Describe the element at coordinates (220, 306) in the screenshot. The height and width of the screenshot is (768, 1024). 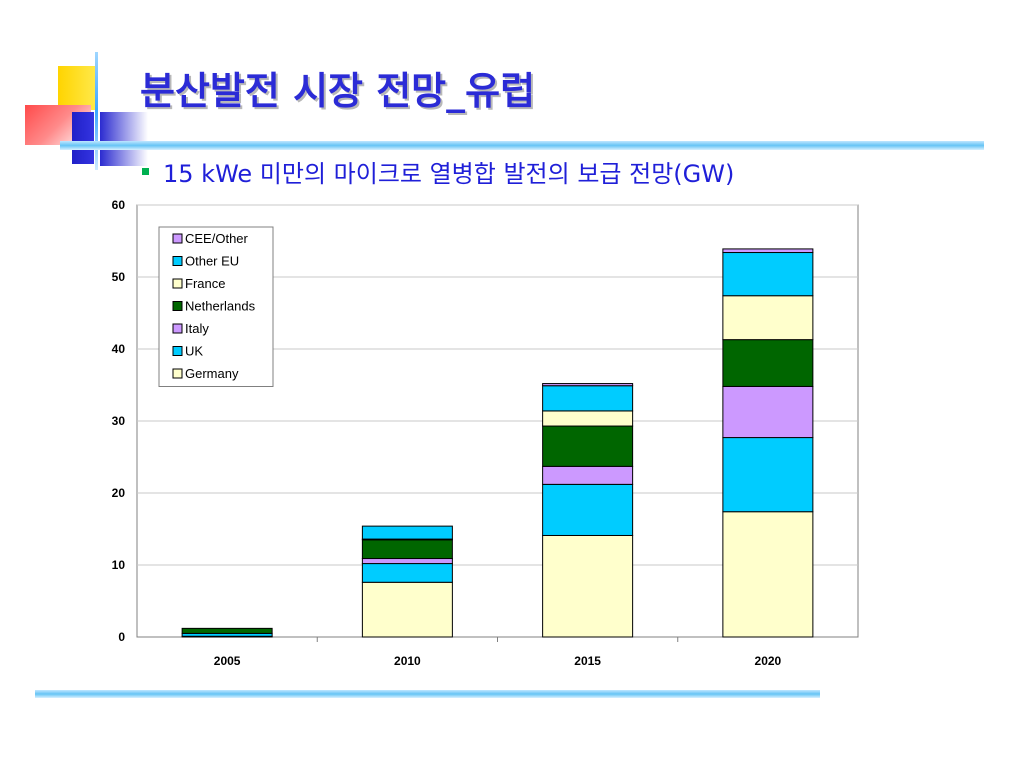
I see `legend-label: Netherlands` at that location.